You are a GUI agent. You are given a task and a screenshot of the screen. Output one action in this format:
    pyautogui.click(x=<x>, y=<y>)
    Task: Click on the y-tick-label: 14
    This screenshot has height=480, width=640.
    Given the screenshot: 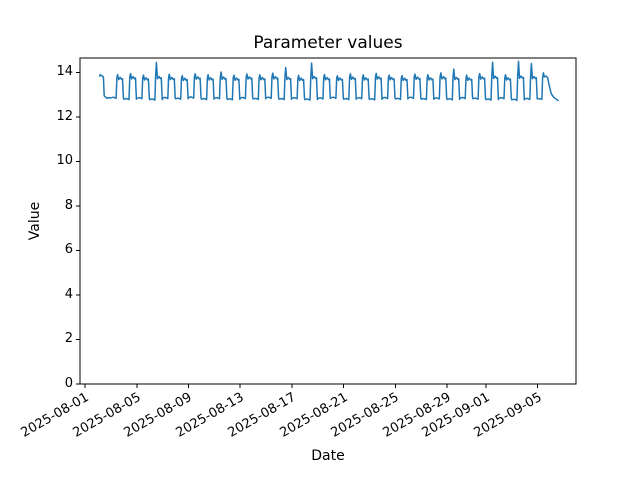 What is the action you would take?
    pyautogui.click(x=64, y=72)
    